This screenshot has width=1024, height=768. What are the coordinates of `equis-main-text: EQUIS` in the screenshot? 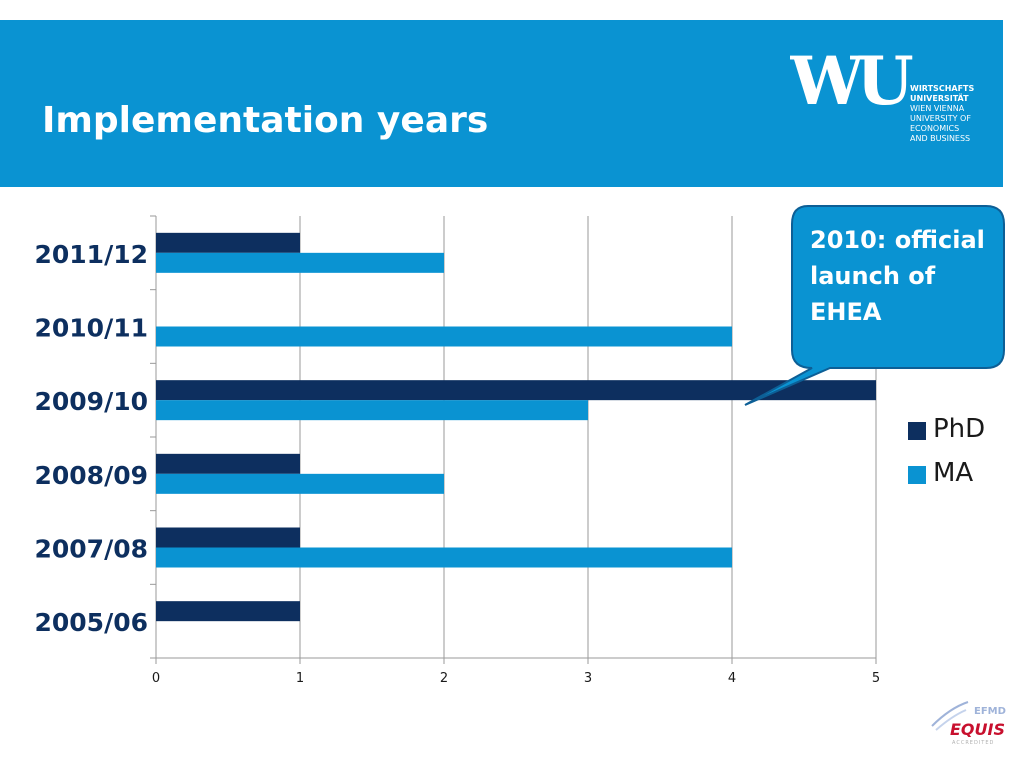 It's located at (977, 729).